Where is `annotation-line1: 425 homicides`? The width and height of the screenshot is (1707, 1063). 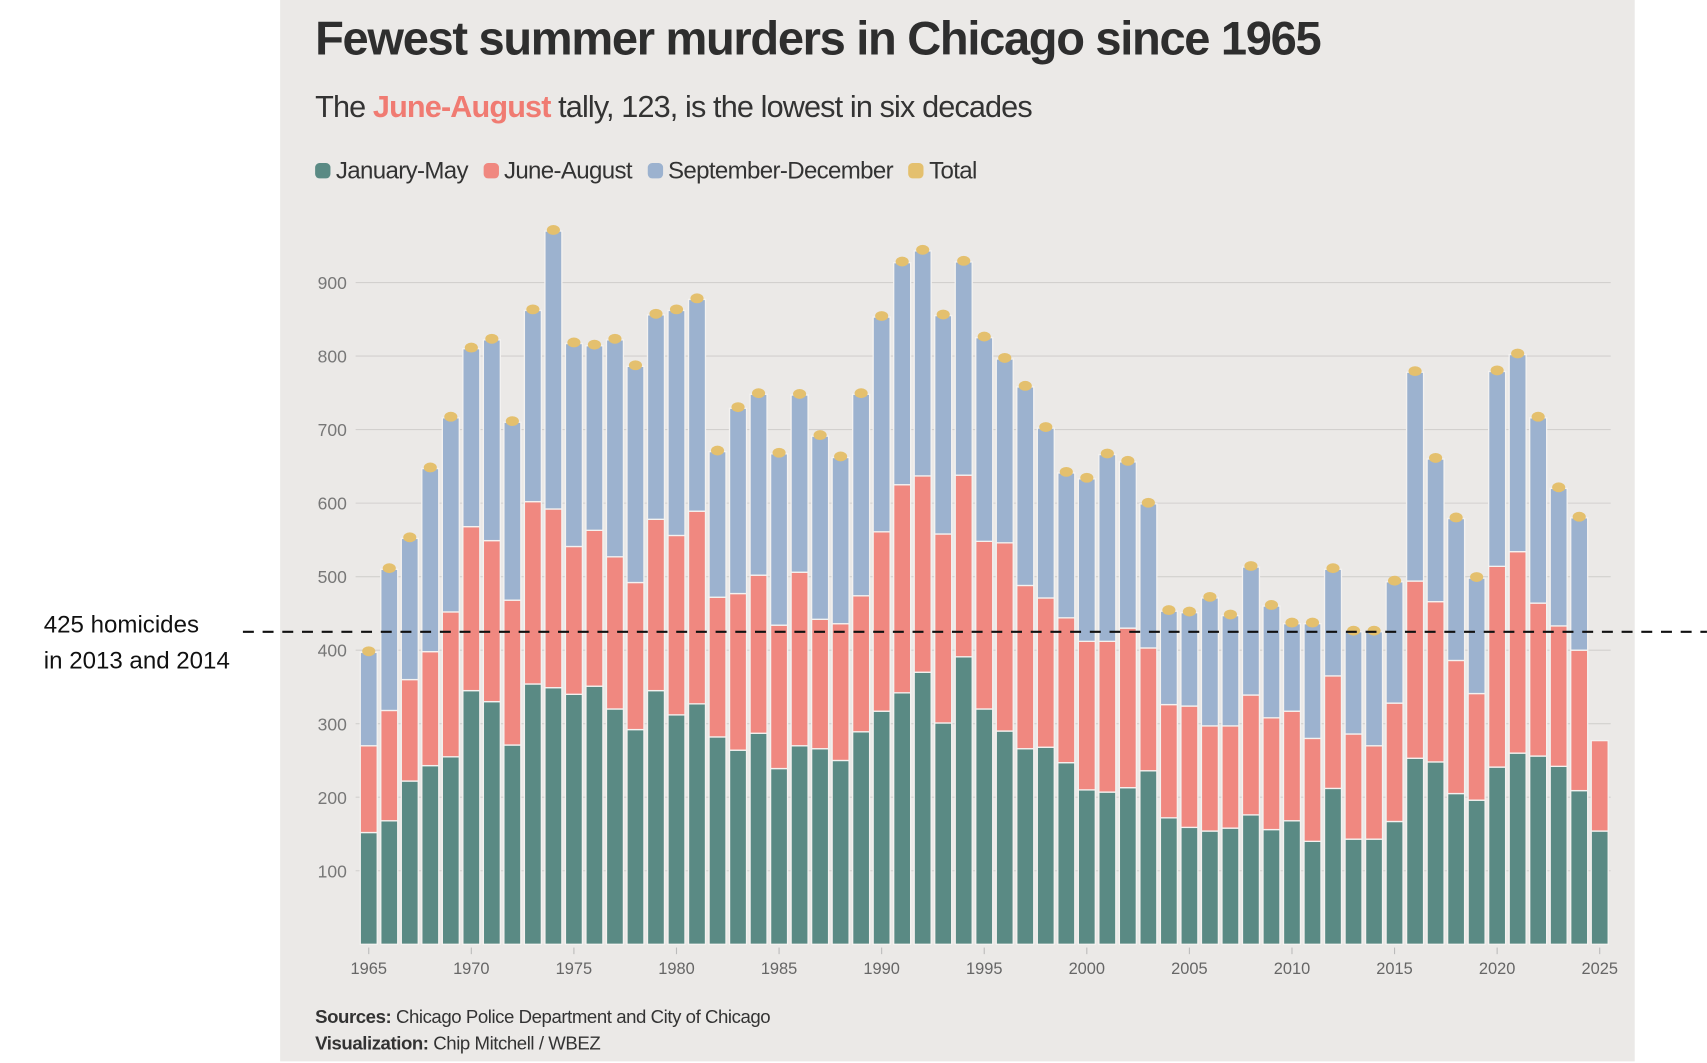
annotation-line1: 425 homicides is located at coordinates (121, 624).